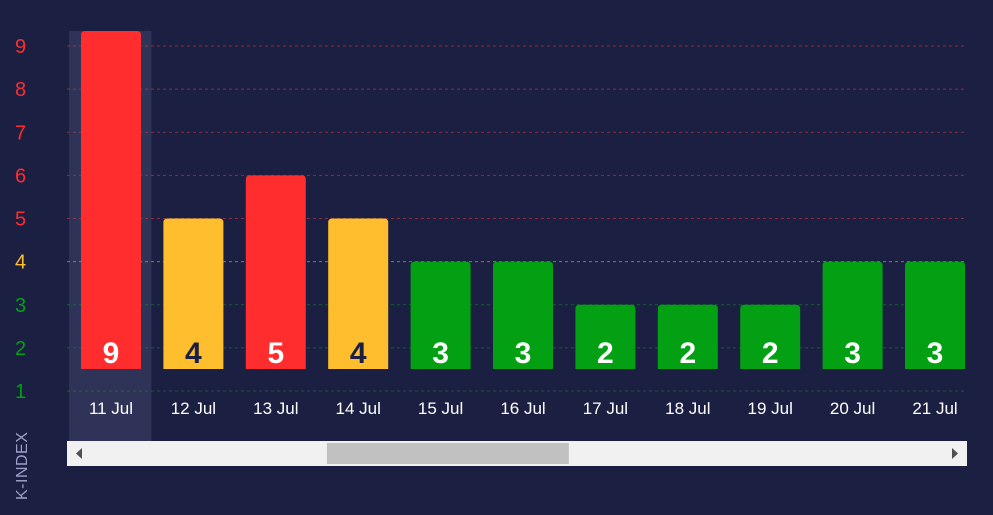 This screenshot has width=993, height=515. Describe the element at coordinates (852, 408) in the screenshot. I see `x-tick-label: 20 Jul` at that location.